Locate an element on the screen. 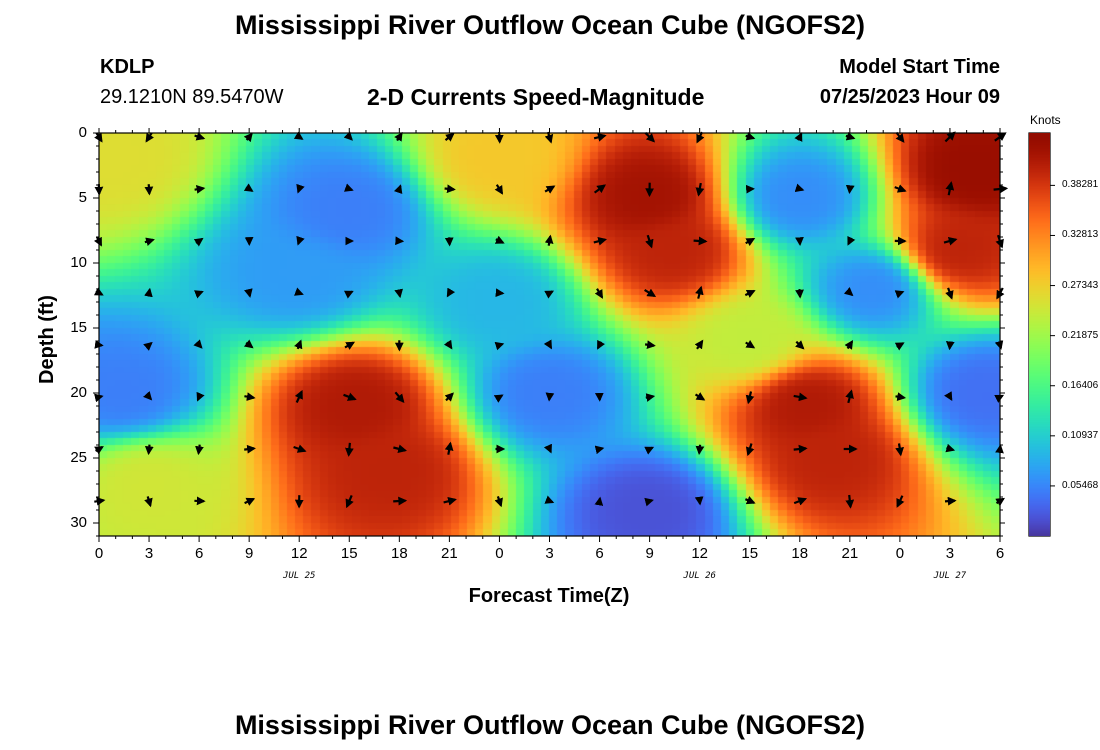  y-tick-label: 0 is located at coordinates (82, 132).